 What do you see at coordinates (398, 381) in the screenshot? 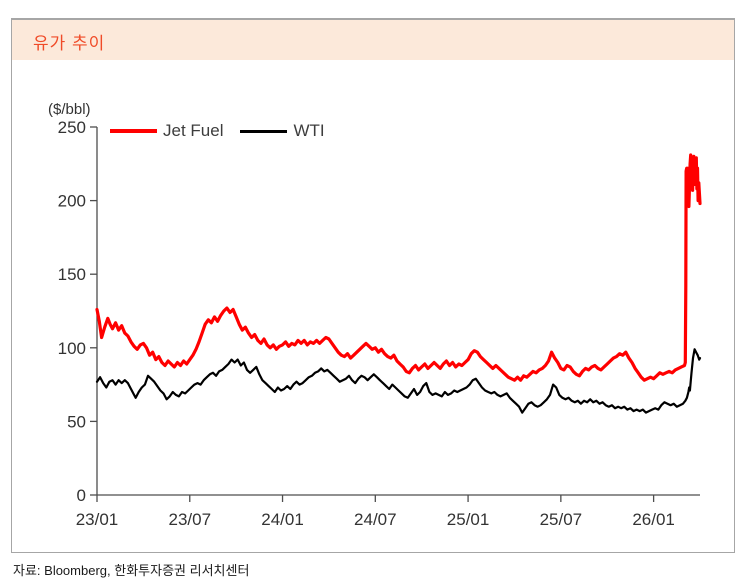
I see `wti-line` at bounding box center [398, 381].